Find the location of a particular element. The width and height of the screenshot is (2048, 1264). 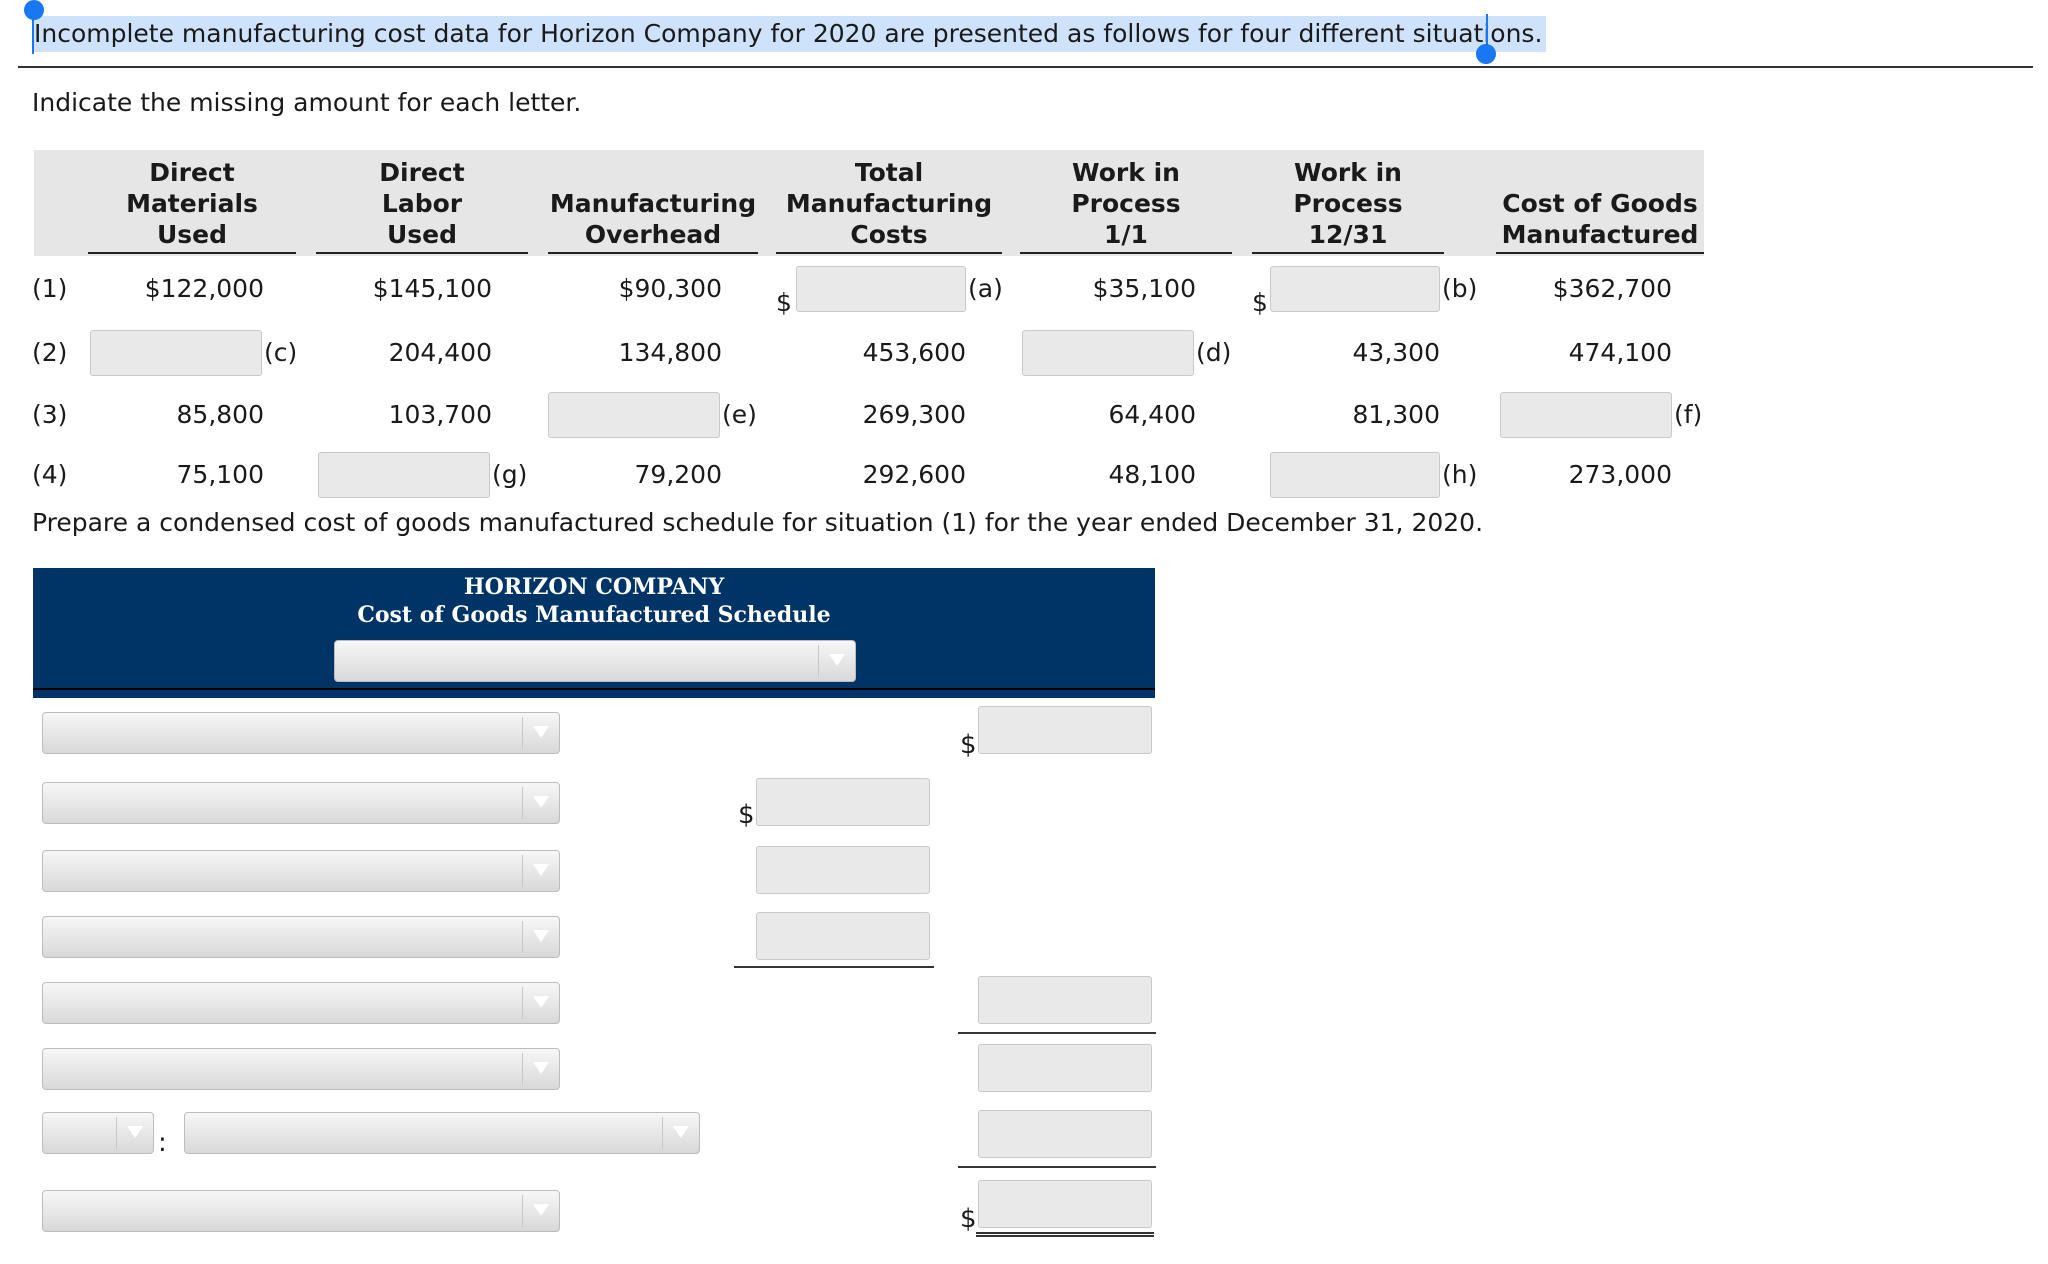

table-header-band is located at coordinates (869, 203).